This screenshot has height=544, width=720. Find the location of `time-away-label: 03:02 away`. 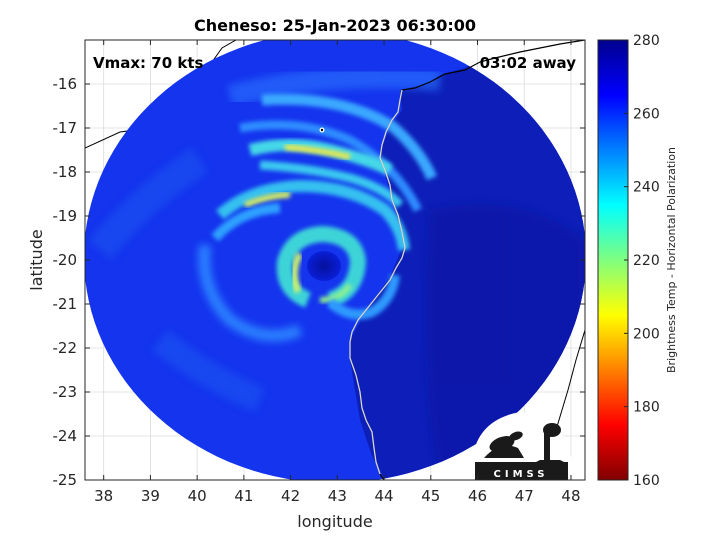

time-away-label: 03:02 away is located at coordinates (528, 63).